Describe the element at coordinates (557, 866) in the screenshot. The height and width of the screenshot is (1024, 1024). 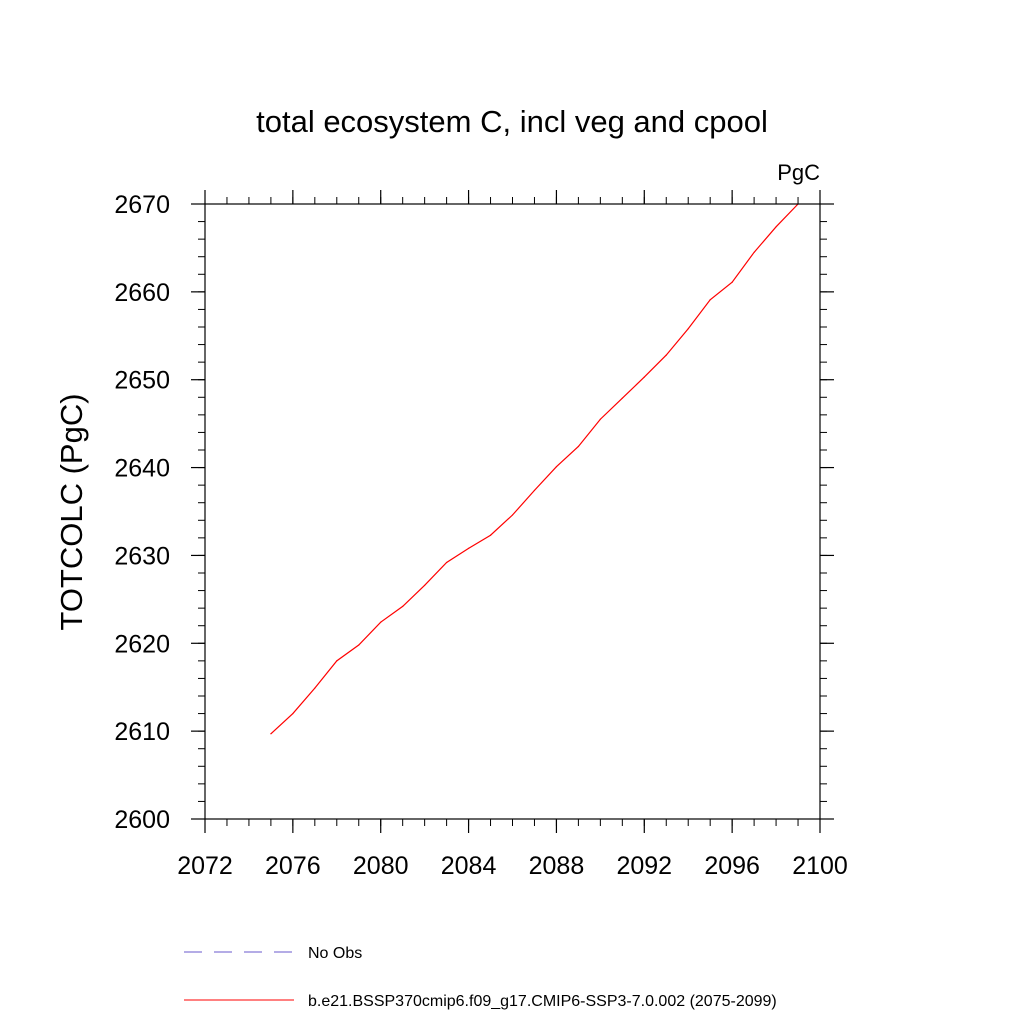
I see `x-tick-label: 2088` at that location.